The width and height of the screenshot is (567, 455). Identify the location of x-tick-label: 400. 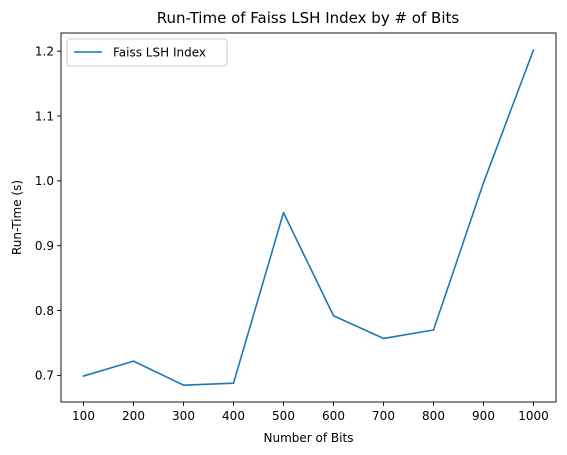
(233, 416).